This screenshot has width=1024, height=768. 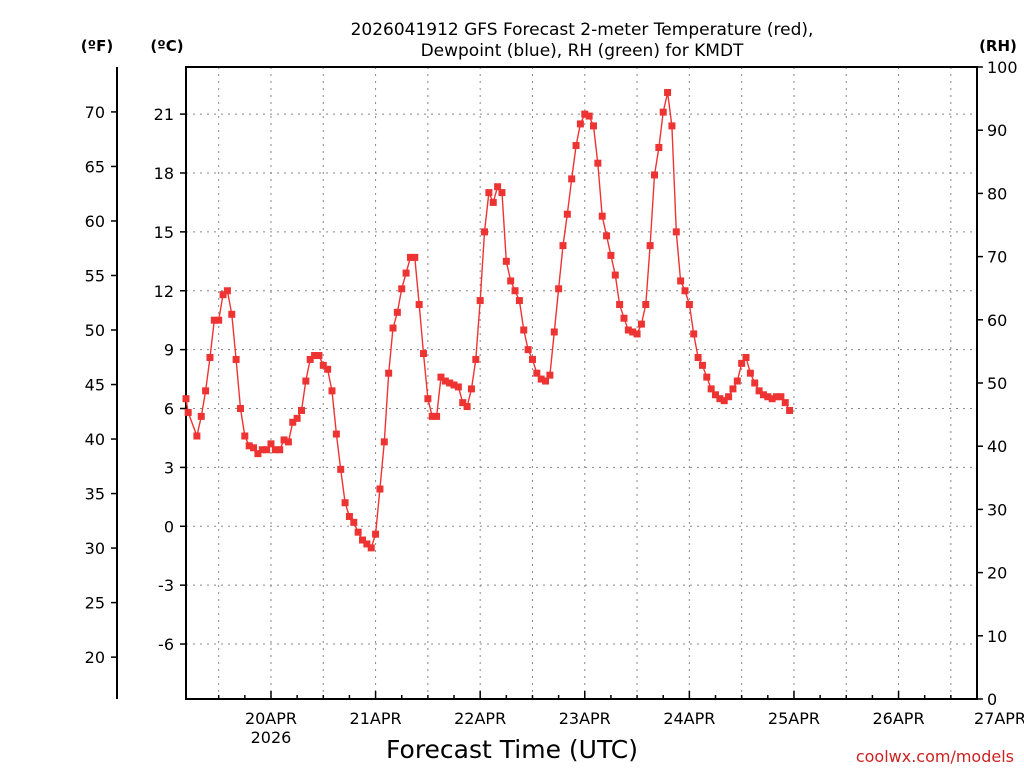 I want to click on rh-tick-label: 20, so click(x=997, y=573).